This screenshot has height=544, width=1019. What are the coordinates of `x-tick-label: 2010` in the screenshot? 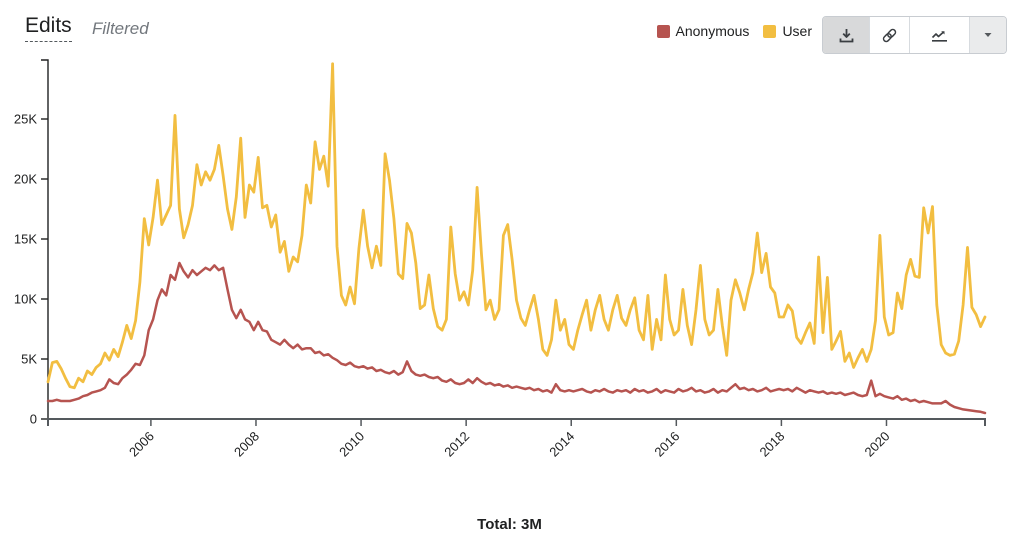 It's located at (351, 444).